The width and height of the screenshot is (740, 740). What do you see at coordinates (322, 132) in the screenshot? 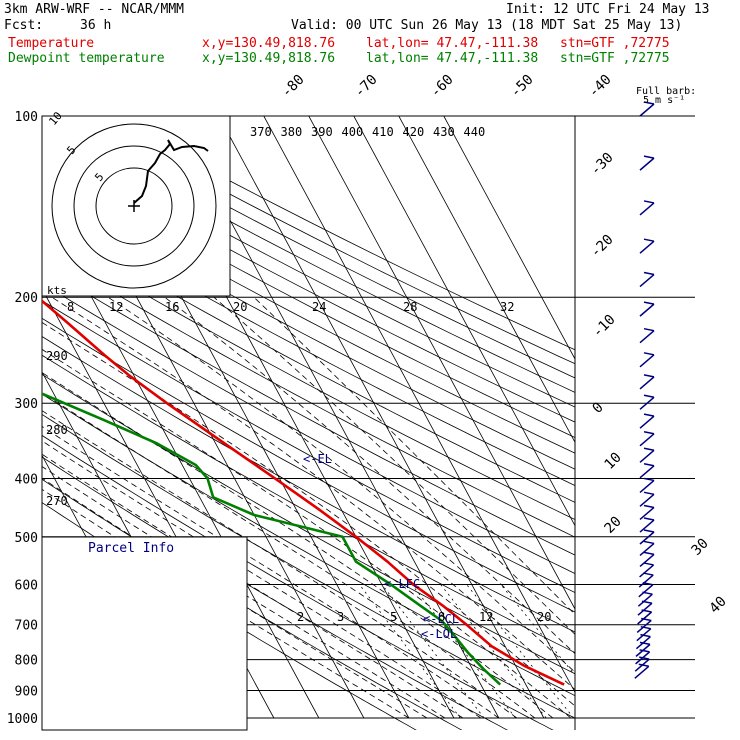
I see `theta-tick-label: 390` at bounding box center [322, 132].